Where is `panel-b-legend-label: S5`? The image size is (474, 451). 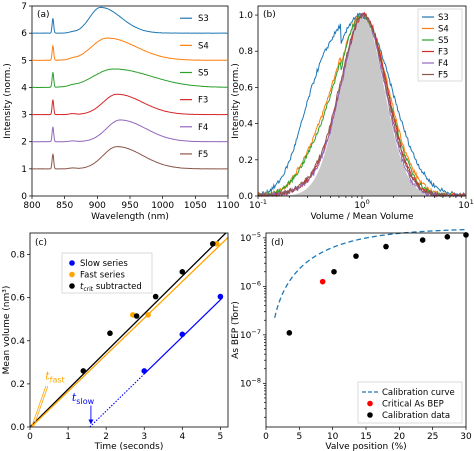 panel-b-legend-label: S5 is located at coordinates (443, 41).